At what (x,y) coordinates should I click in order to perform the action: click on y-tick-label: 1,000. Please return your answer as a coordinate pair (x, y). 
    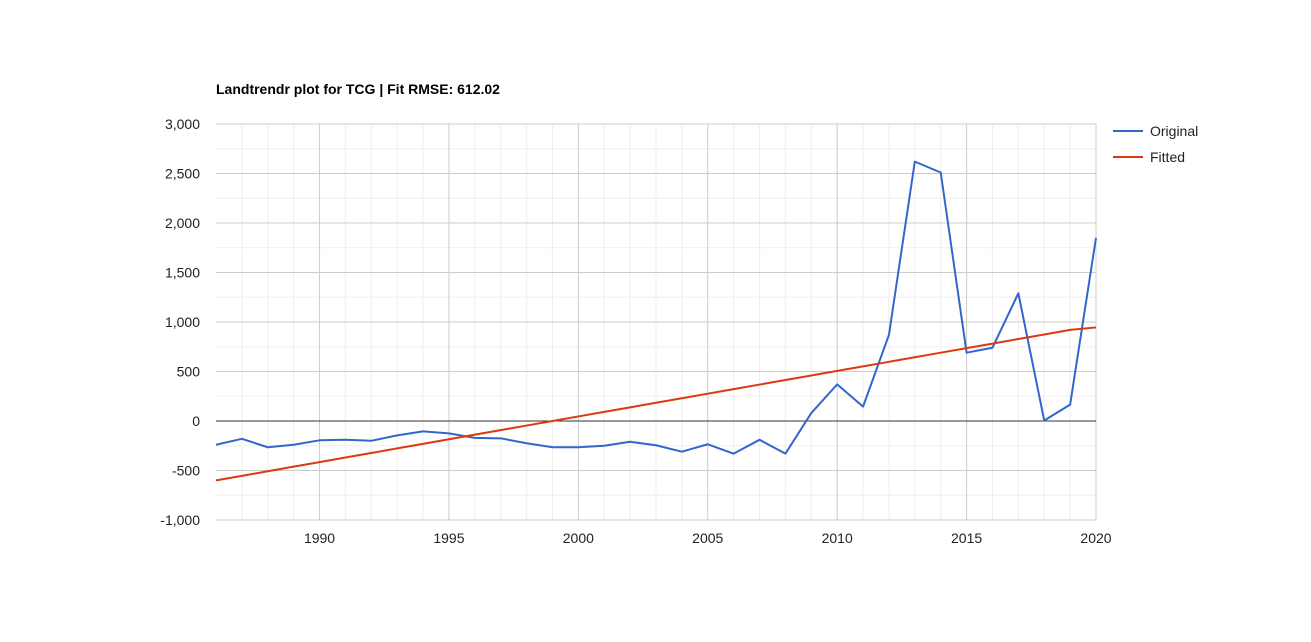
    Looking at the image, I should click on (182, 322).